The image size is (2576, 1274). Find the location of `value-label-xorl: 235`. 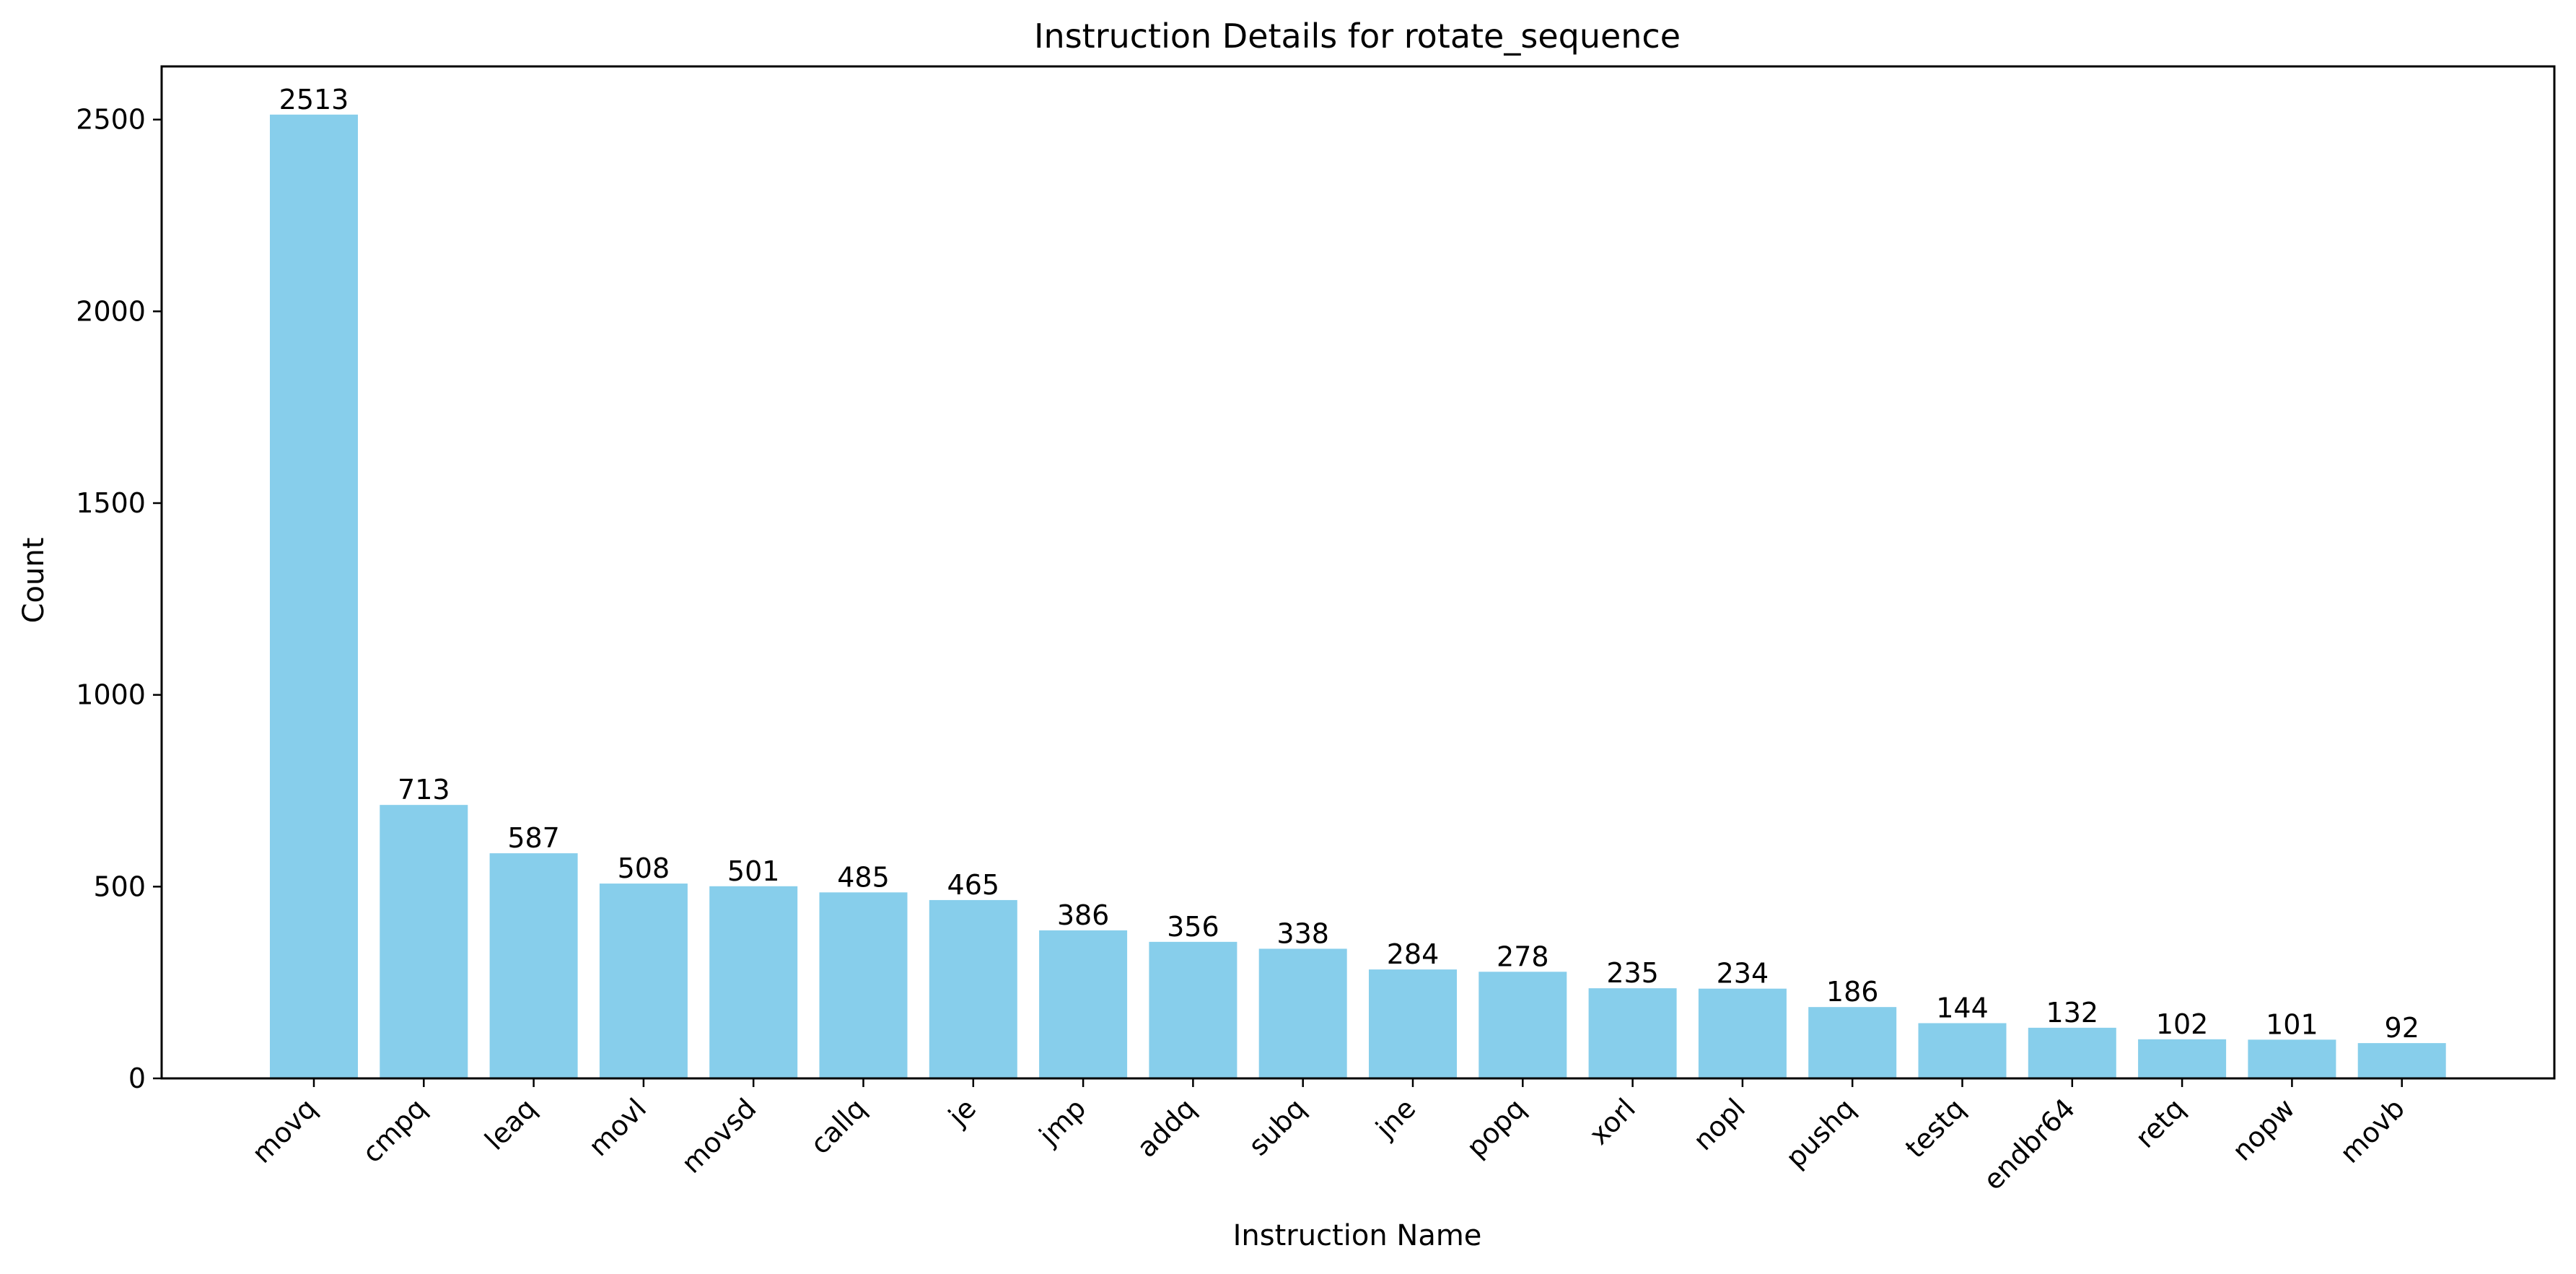

value-label-xorl: 235 is located at coordinates (1632, 973).